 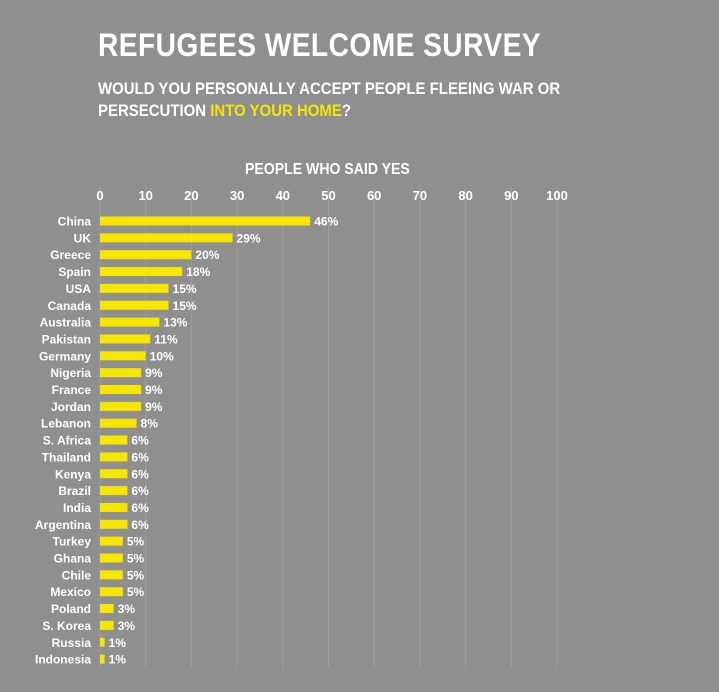 I want to click on x-tick-label: 0, so click(x=99, y=195).